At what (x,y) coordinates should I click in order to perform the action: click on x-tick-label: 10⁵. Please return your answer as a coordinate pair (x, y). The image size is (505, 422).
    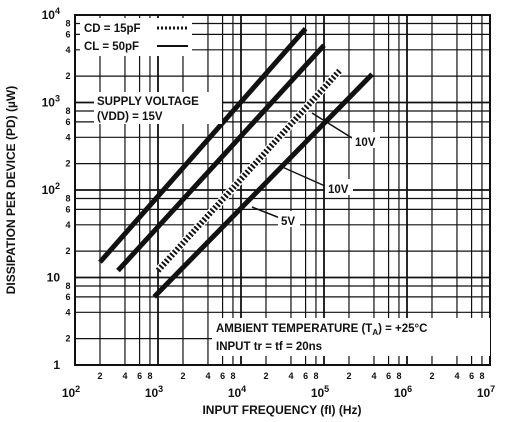
    Looking at the image, I should click on (320, 392).